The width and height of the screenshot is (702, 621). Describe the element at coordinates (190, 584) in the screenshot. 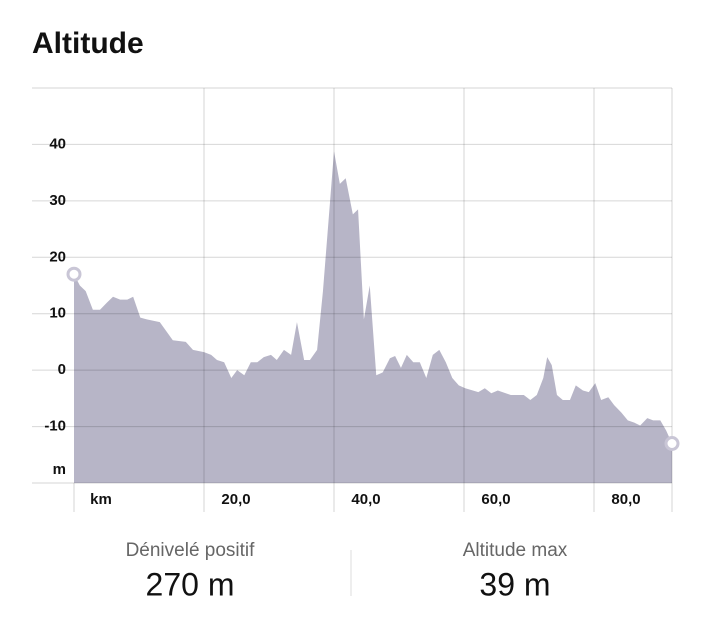

I see `stat-value: 270 m` at that location.